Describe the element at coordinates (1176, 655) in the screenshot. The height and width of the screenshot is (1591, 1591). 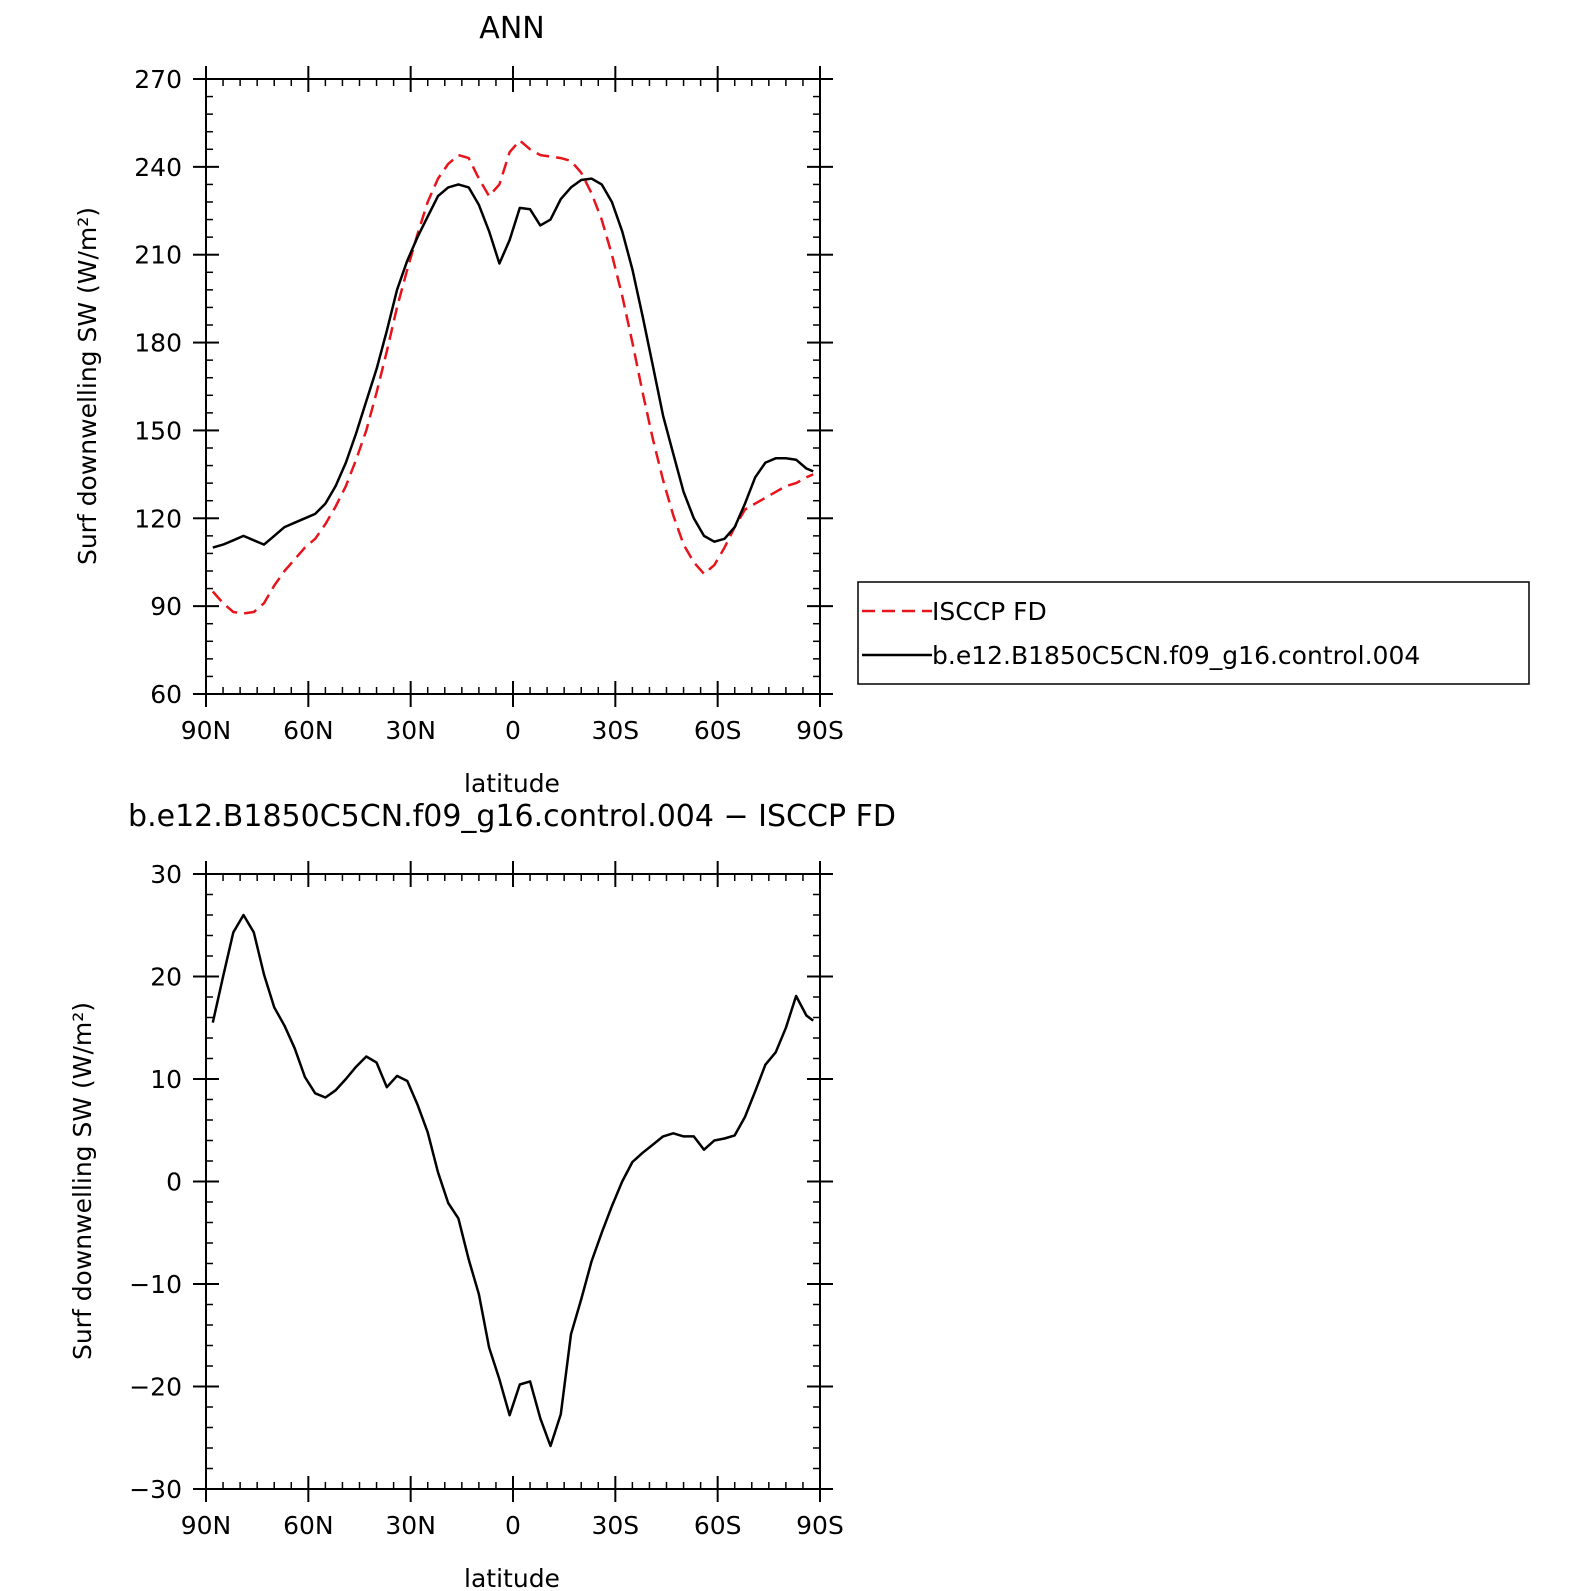
I see `legend-label-model: b.e12.B1850C5CN.f09_g16.control.004` at that location.